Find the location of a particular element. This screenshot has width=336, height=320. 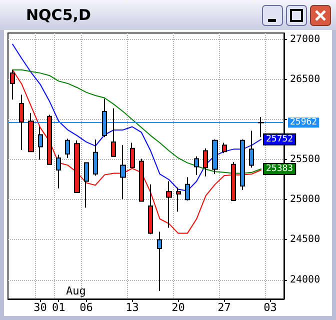

x-tick-label: 03 is located at coordinates (270, 307).